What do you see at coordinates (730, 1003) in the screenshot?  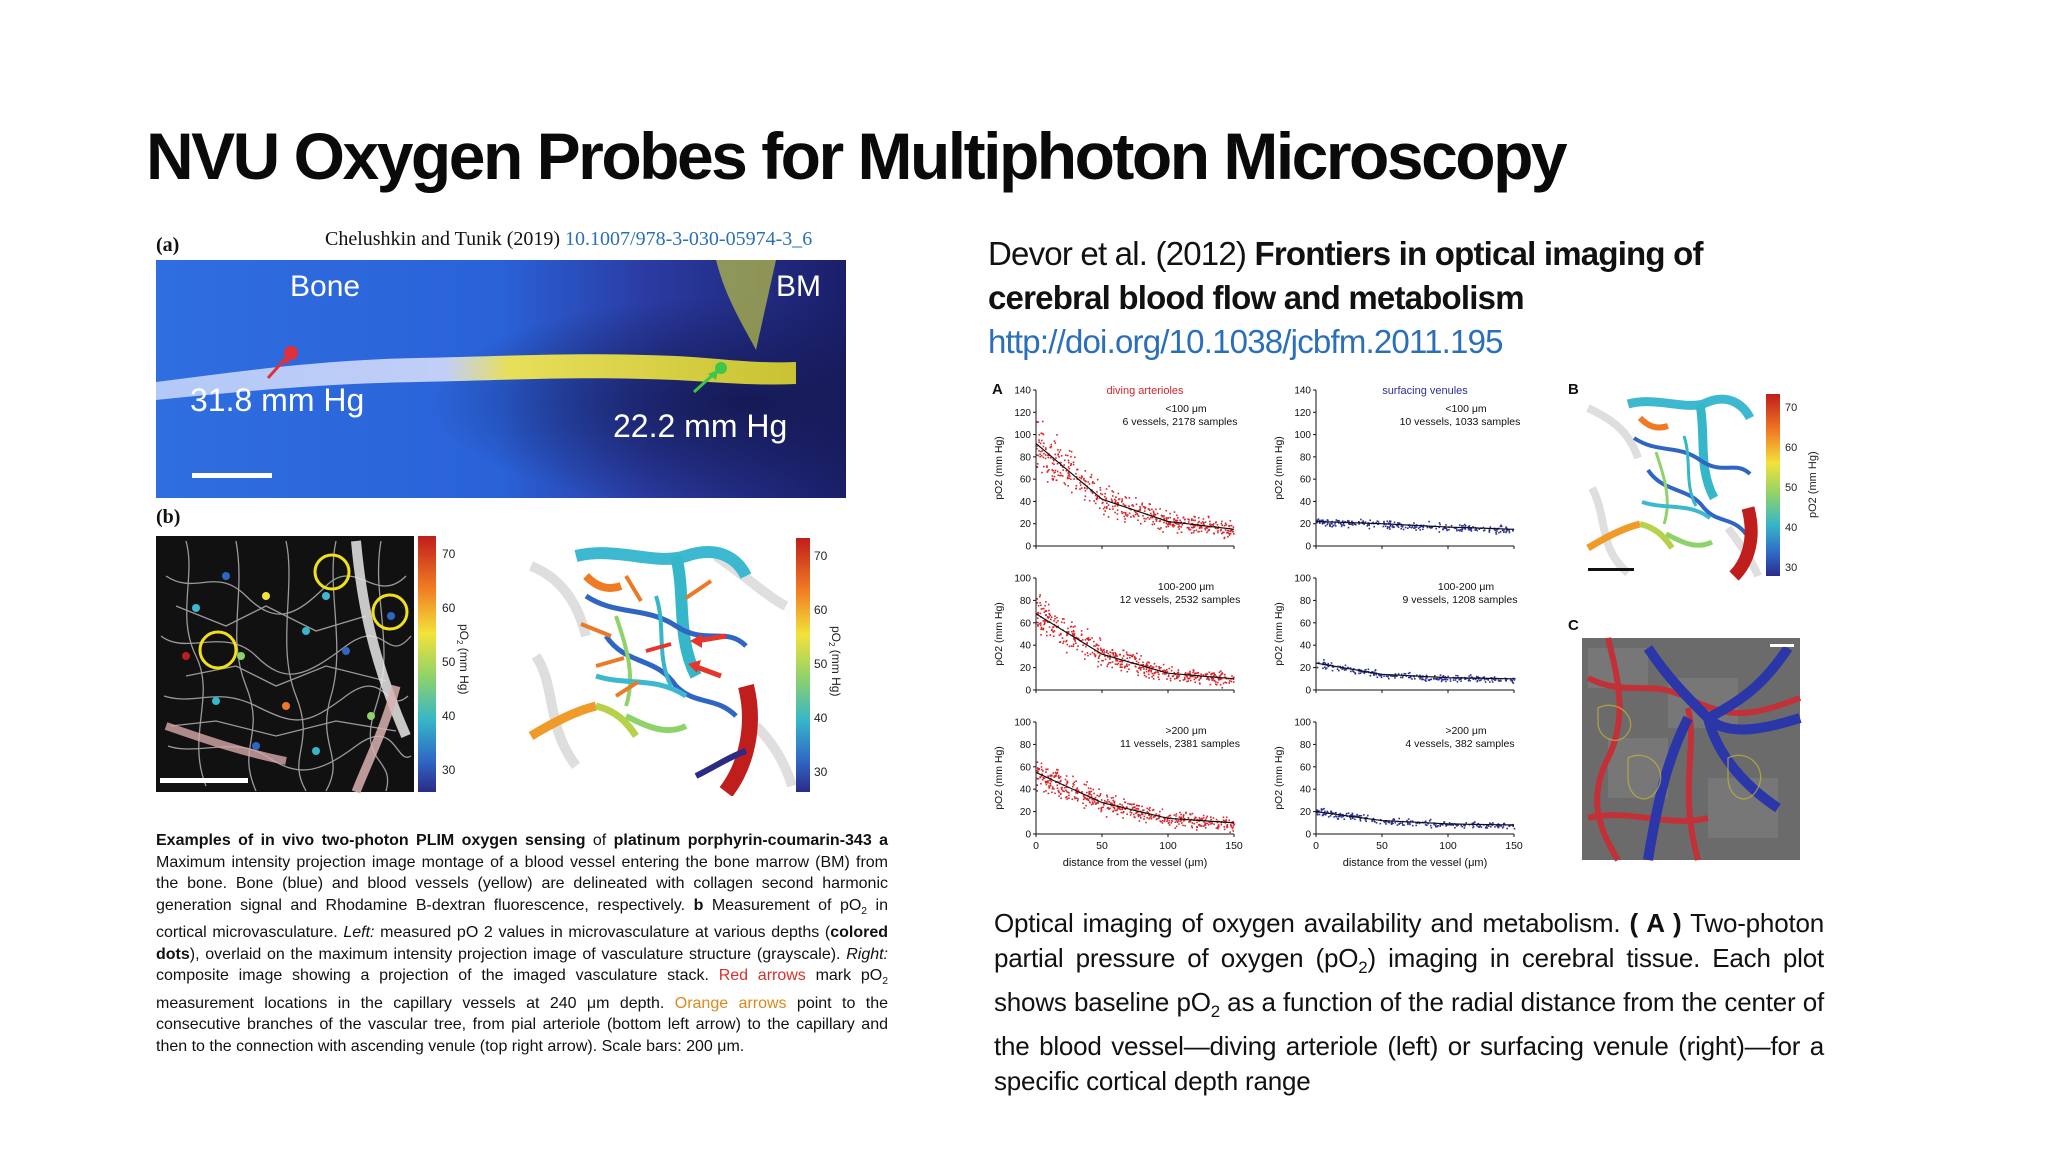 I see `orange-arrows-label: Orange arrows` at bounding box center [730, 1003].